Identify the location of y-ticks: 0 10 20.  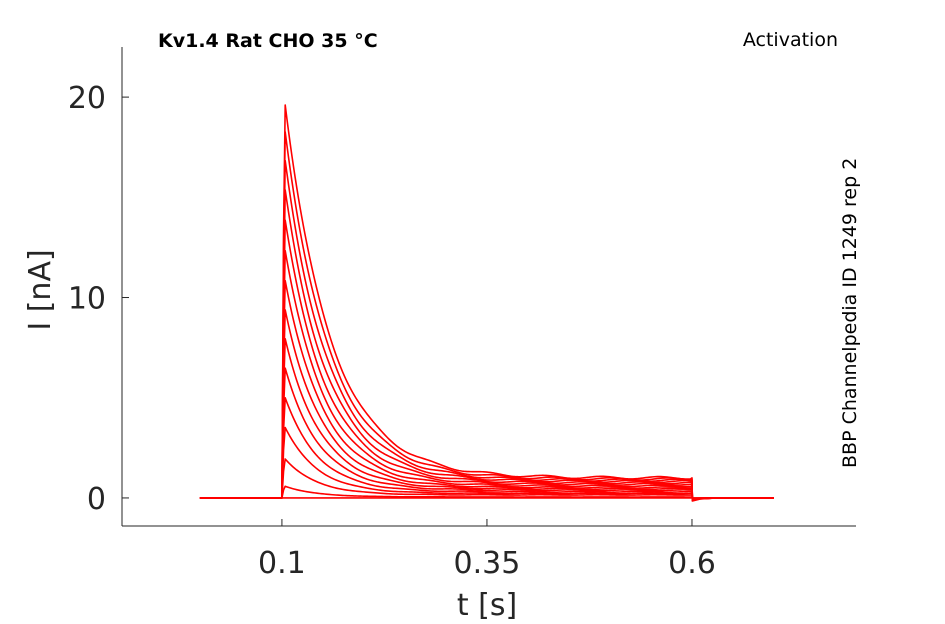
(98, 299).